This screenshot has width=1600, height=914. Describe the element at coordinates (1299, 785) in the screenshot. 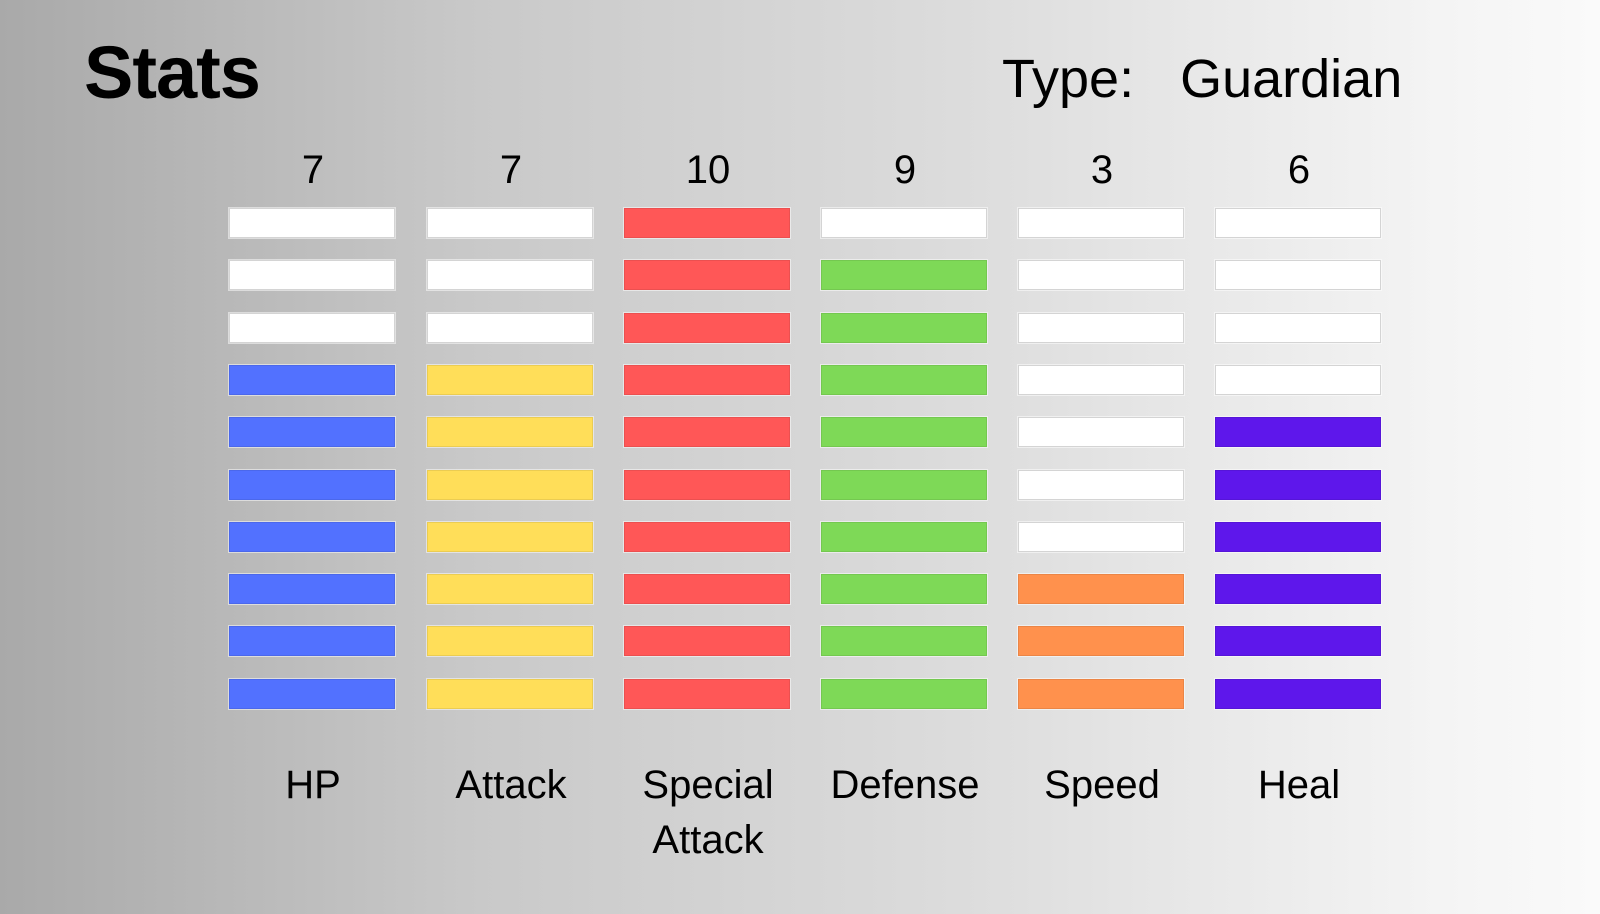

I see `stat-label: Heal` at that location.